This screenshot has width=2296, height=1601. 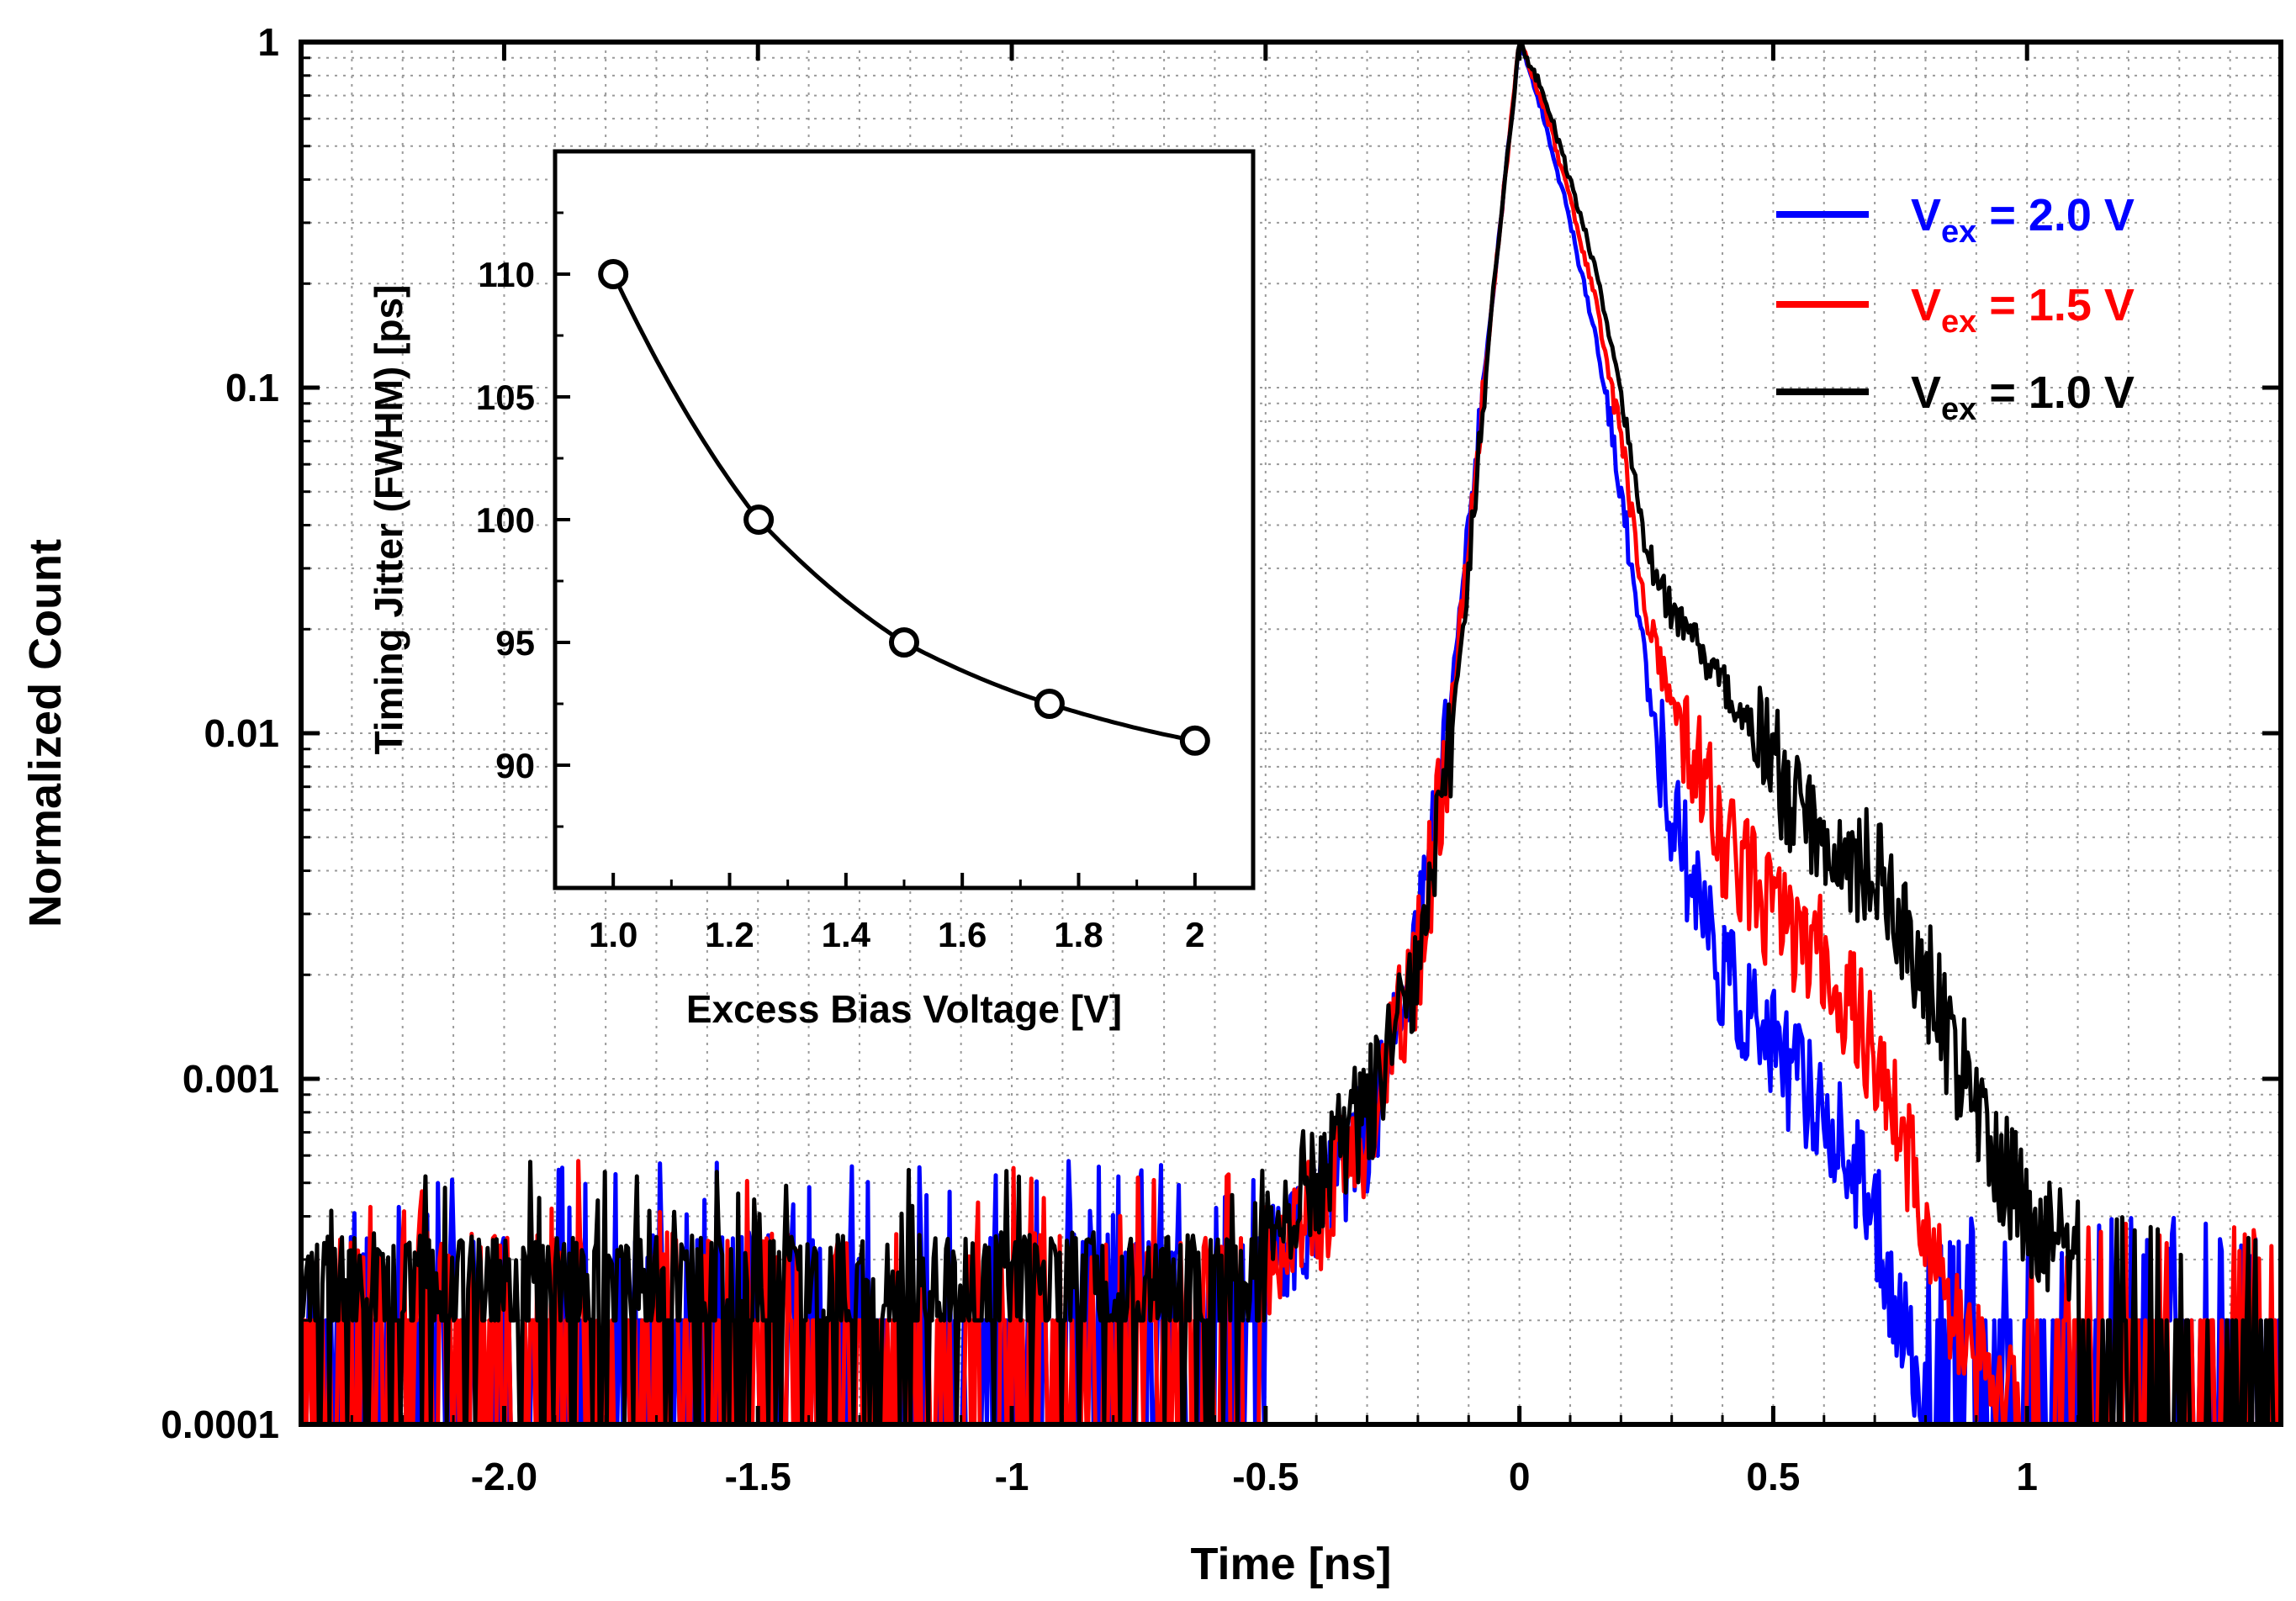 What do you see at coordinates (904, 508) in the screenshot?
I see `inset-series-group` at bounding box center [904, 508].